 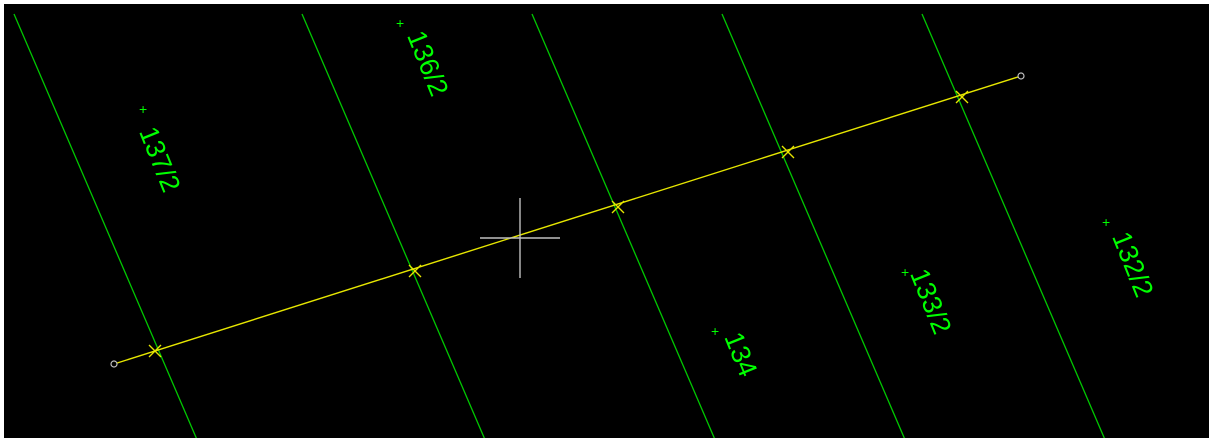 I want to click on crosshair-cursor-icon, so click(x=520, y=238).